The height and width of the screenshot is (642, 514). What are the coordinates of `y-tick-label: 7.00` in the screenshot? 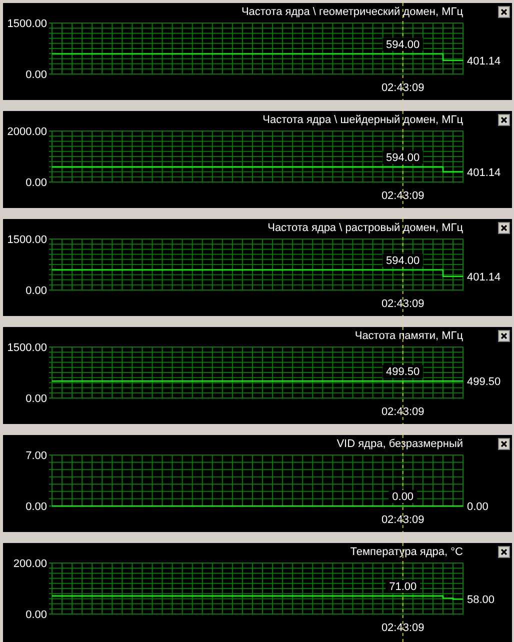 It's located at (36, 456).